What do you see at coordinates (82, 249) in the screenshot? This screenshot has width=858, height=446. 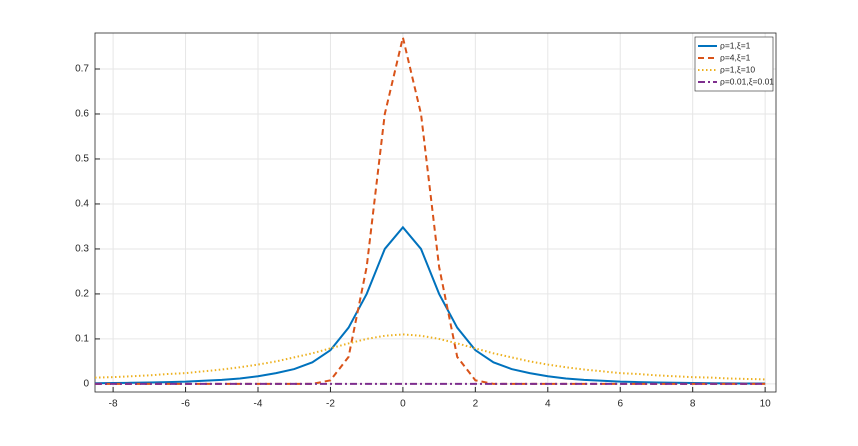 I see `y-tick-label: 0.3` at bounding box center [82, 249].